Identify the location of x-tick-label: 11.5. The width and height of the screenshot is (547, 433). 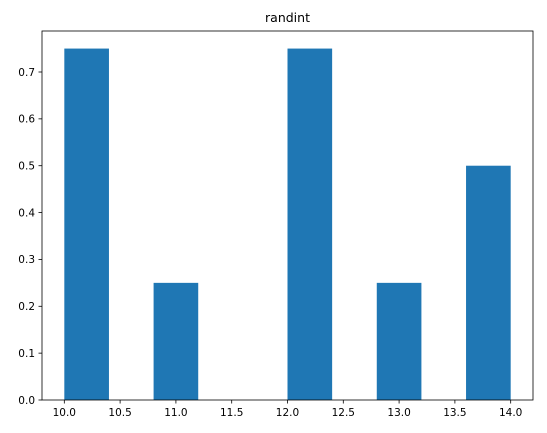
(231, 413).